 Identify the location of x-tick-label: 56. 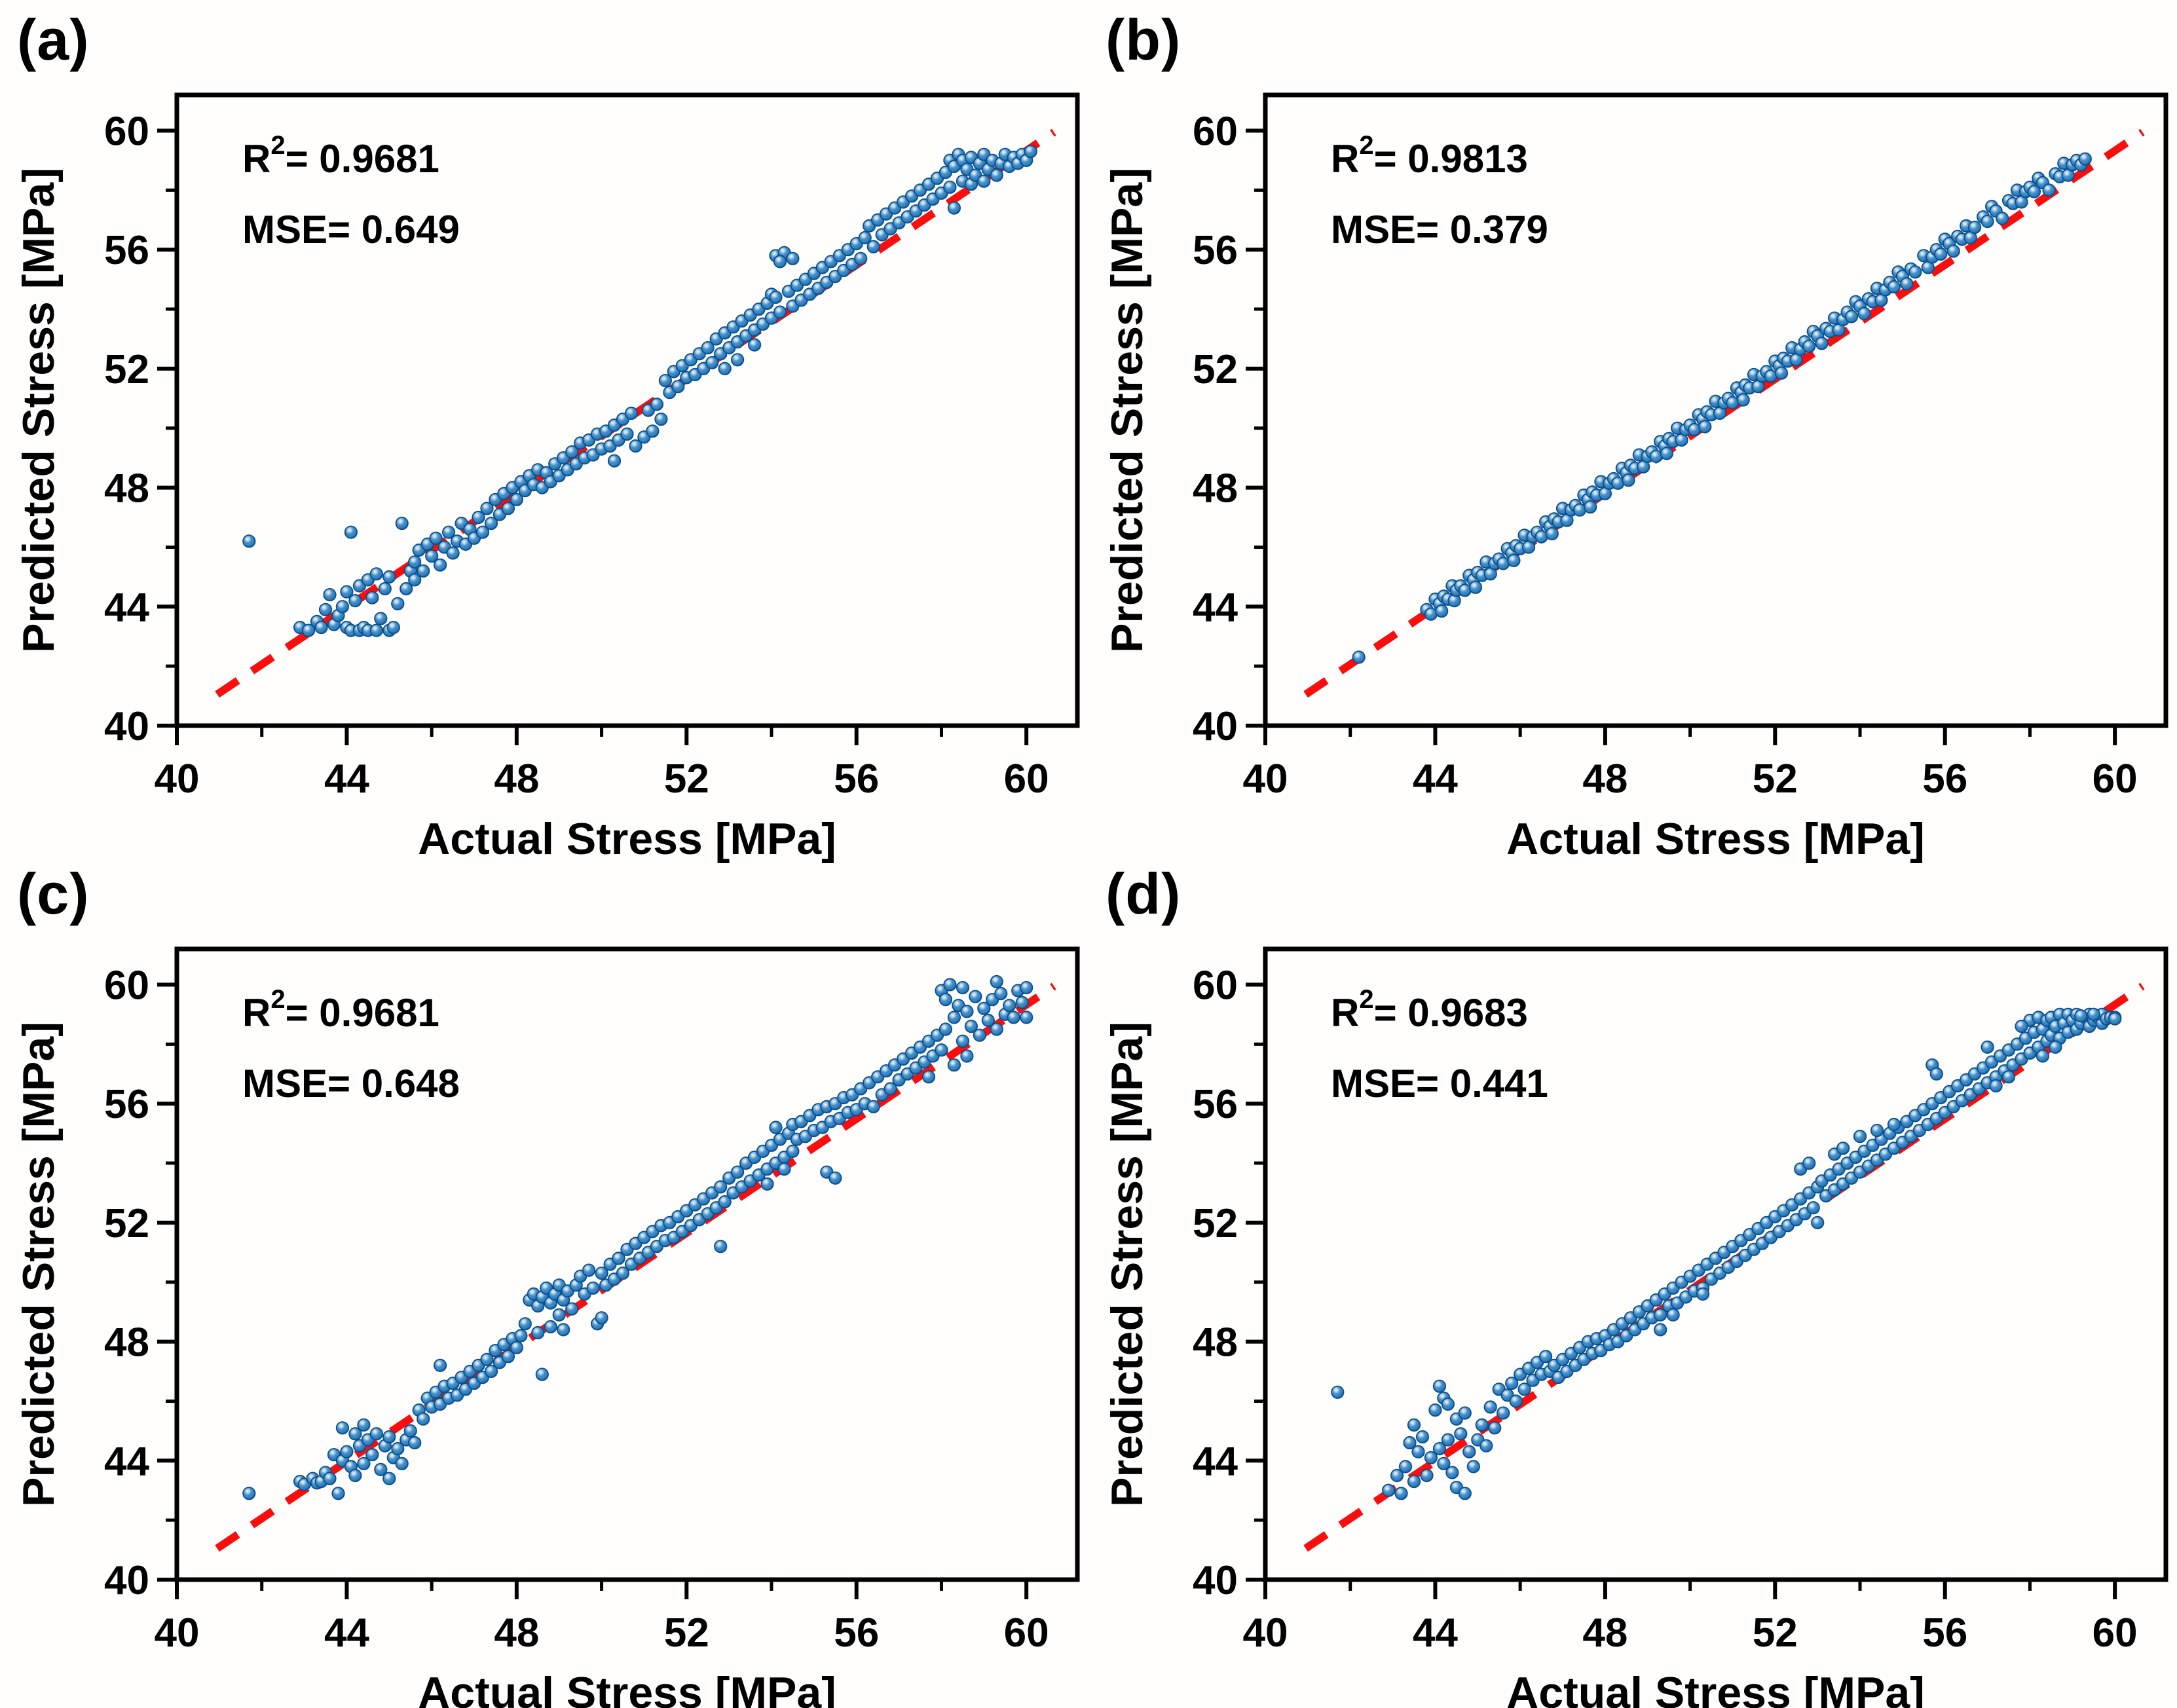
(1944, 1633).